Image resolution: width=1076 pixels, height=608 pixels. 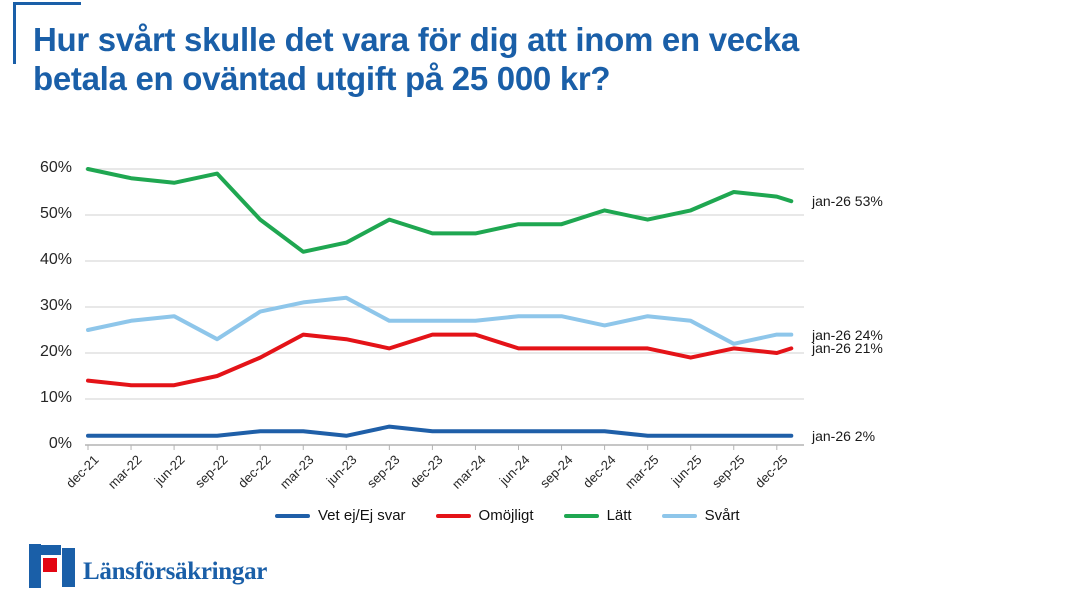 I want to click on series-line-sv-rt, so click(x=440, y=320).